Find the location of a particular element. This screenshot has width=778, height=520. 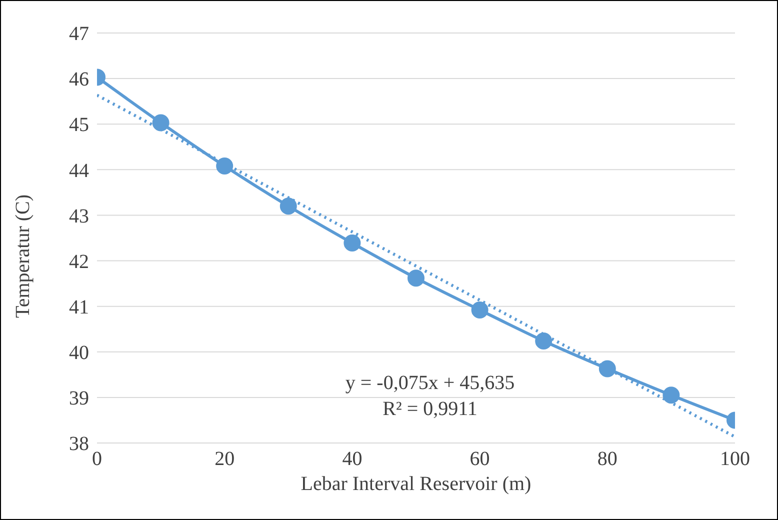

x-tick-label: 0 is located at coordinates (97, 459).